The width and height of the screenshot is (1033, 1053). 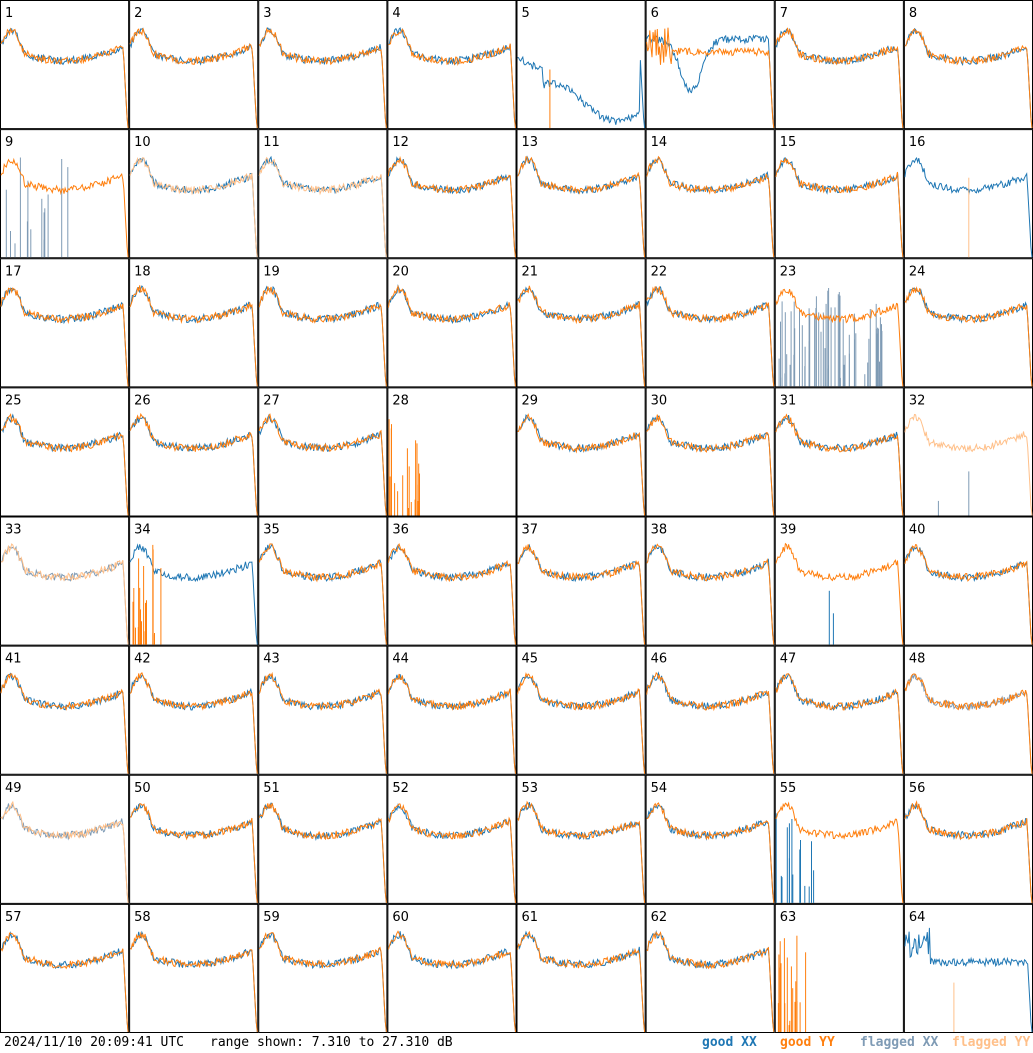 What do you see at coordinates (452, 452) in the screenshot?
I see `panel-28: 28` at bounding box center [452, 452].